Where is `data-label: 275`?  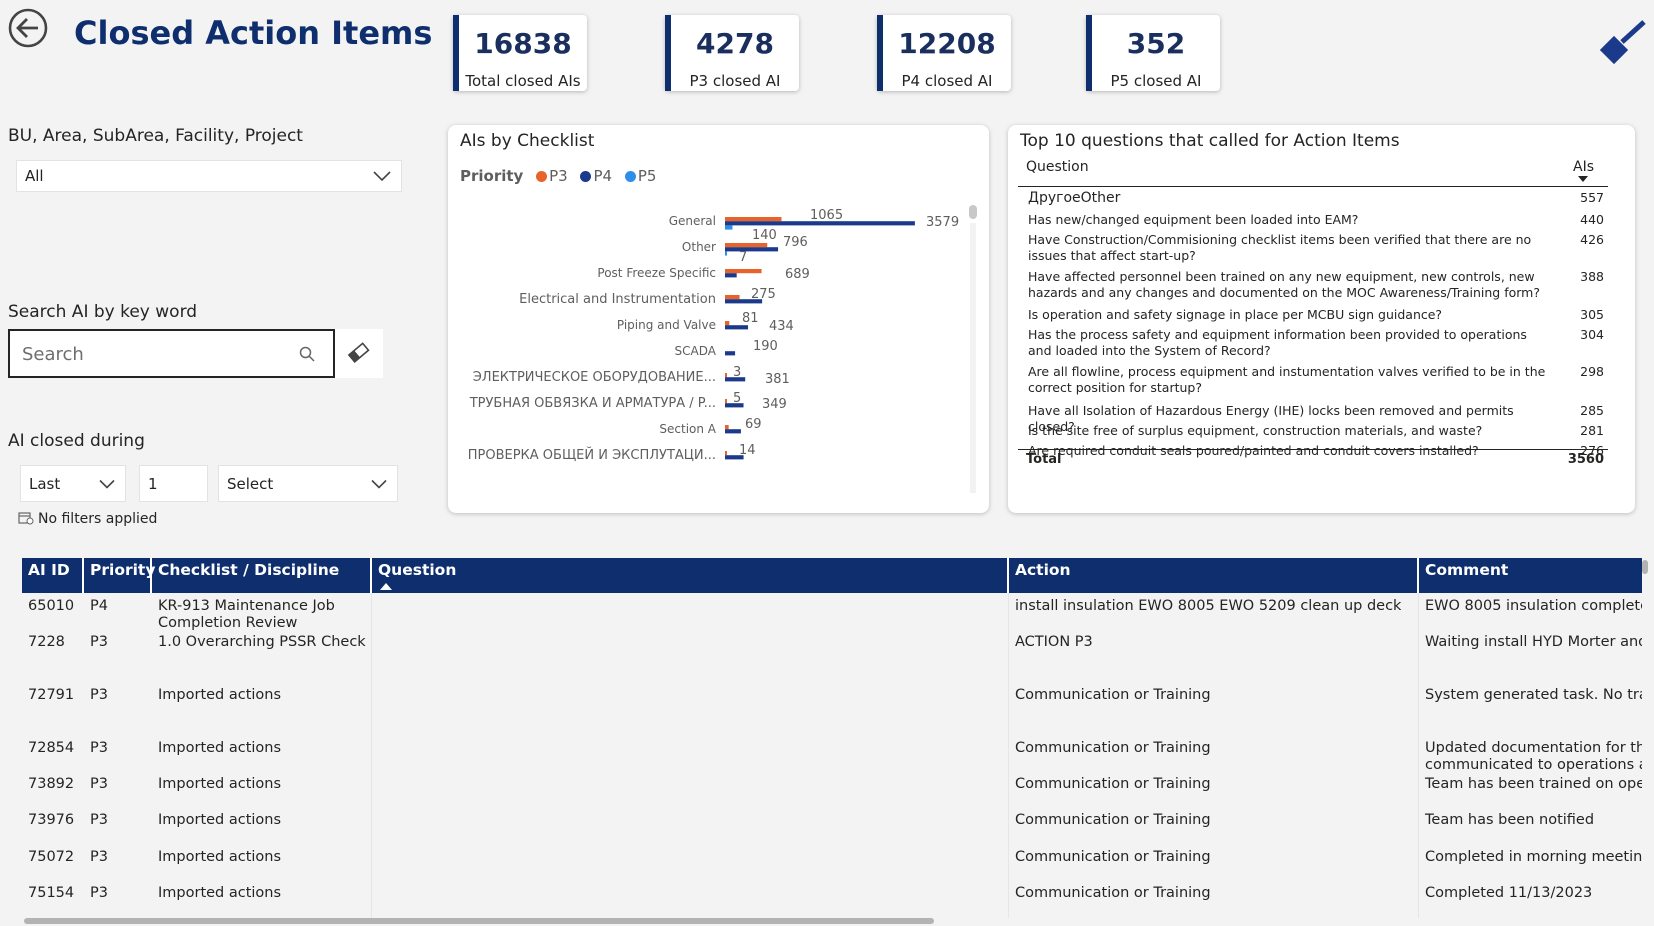
data-label: 275 is located at coordinates (763, 294).